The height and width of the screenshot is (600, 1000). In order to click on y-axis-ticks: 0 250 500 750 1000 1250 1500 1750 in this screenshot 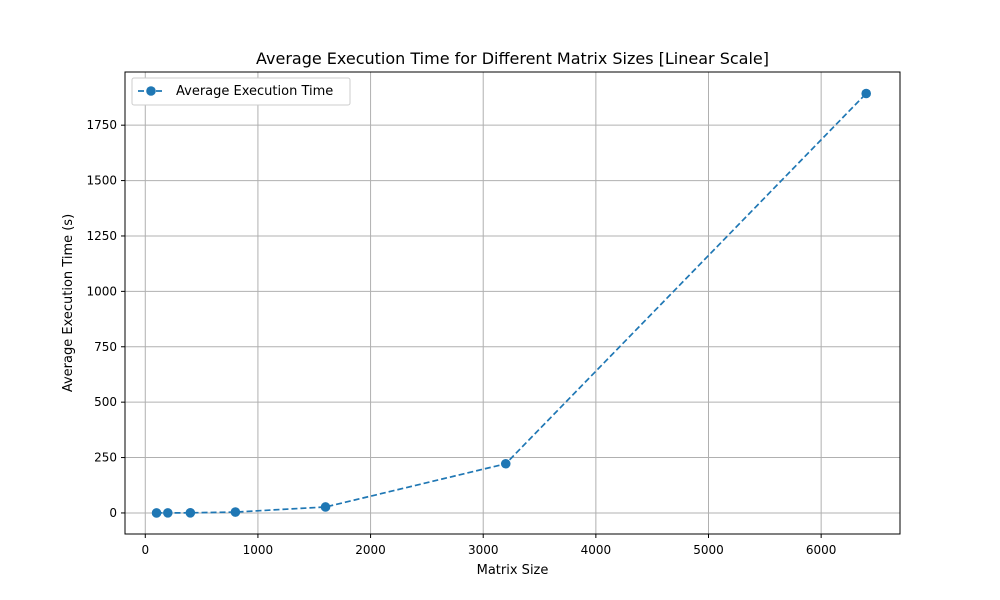, I will do `click(105, 319)`.